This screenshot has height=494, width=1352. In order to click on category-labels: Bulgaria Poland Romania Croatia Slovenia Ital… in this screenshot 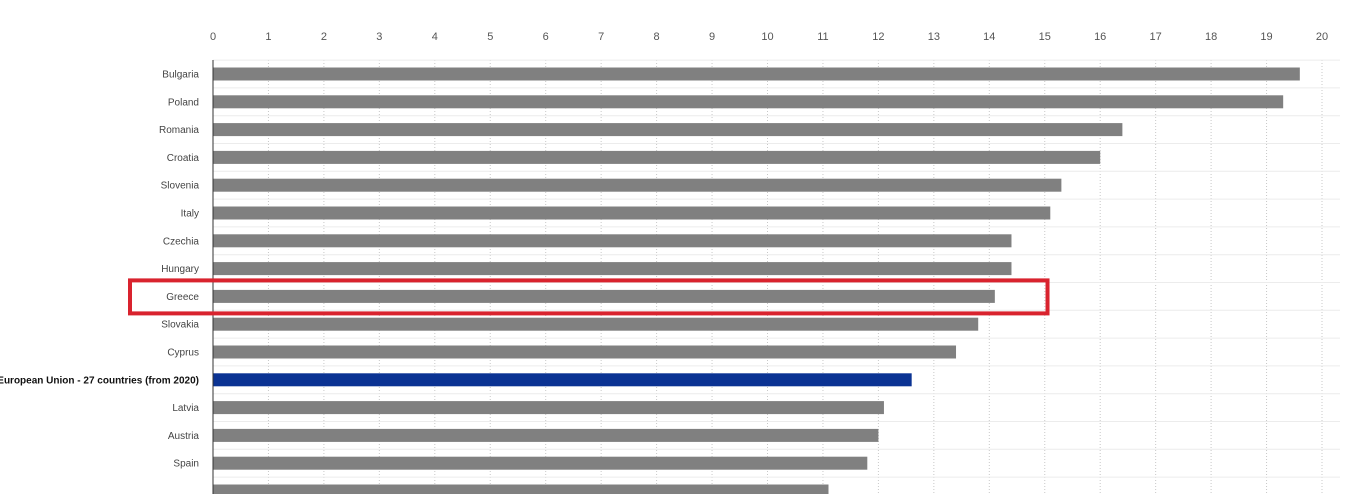, I will do `click(99, 270)`.